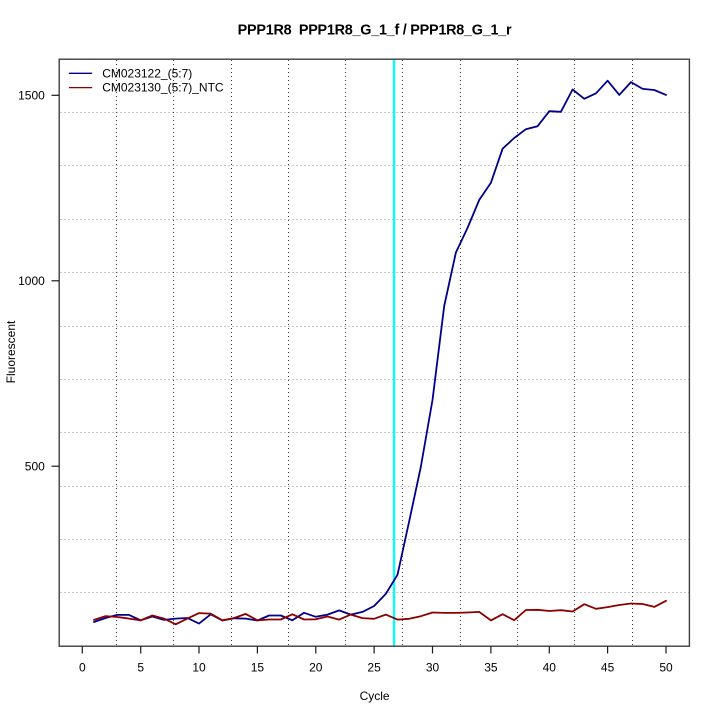 This screenshot has width=720, height=720. I want to click on svg-text: 500, so click(35, 467).